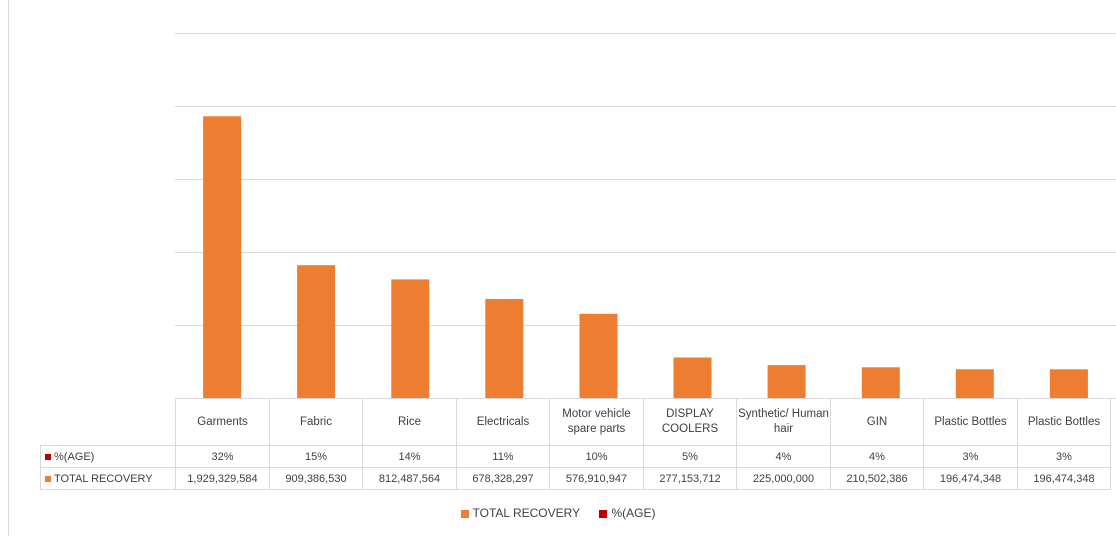  What do you see at coordinates (222, 478) in the screenshot?
I see `table-cell: 1,929,329,584` at bounding box center [222, 478].